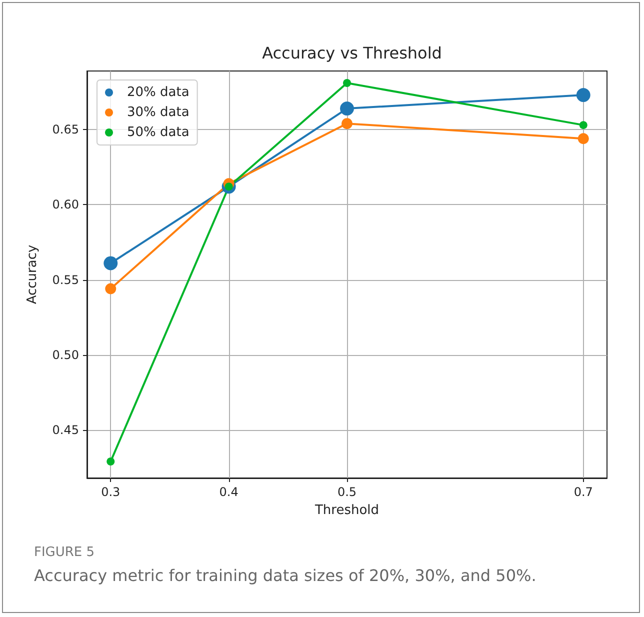 This screenshot has width=644, height=617. Describe the element at coordinates (158, 92) in the screenshot. I see `legend-label: 20% data` at that location.